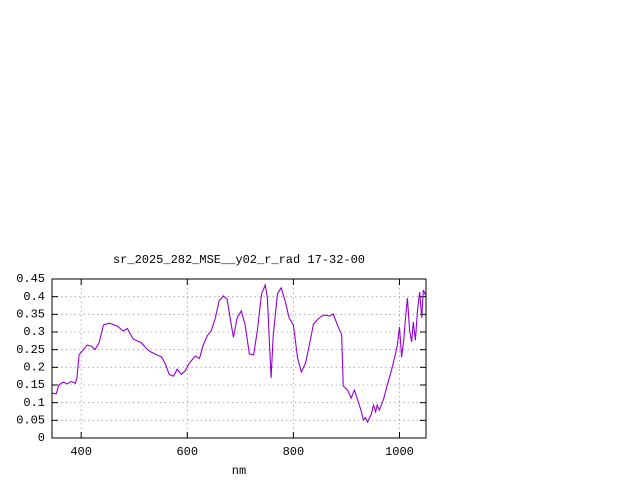 This screenshot has width=640, height=480. What do you see at coordinates (30, 385) in the screenshot?
I see `y-tick-label: 0.15` at bounding box center [30, 385].